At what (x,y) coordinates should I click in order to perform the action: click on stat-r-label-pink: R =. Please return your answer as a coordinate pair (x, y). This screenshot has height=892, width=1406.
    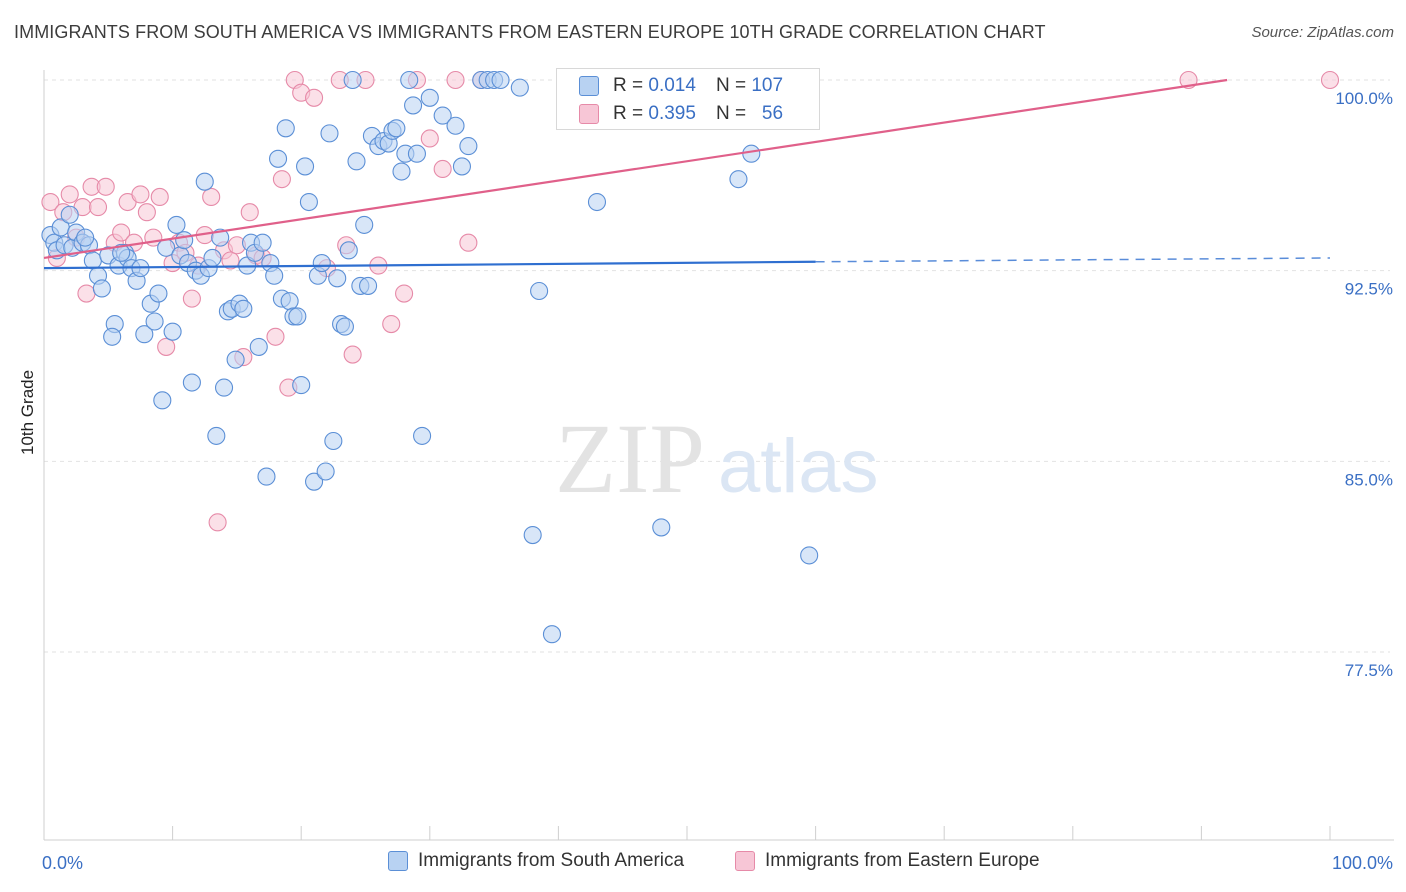
    Looking at the image, I should click on (628, 113).